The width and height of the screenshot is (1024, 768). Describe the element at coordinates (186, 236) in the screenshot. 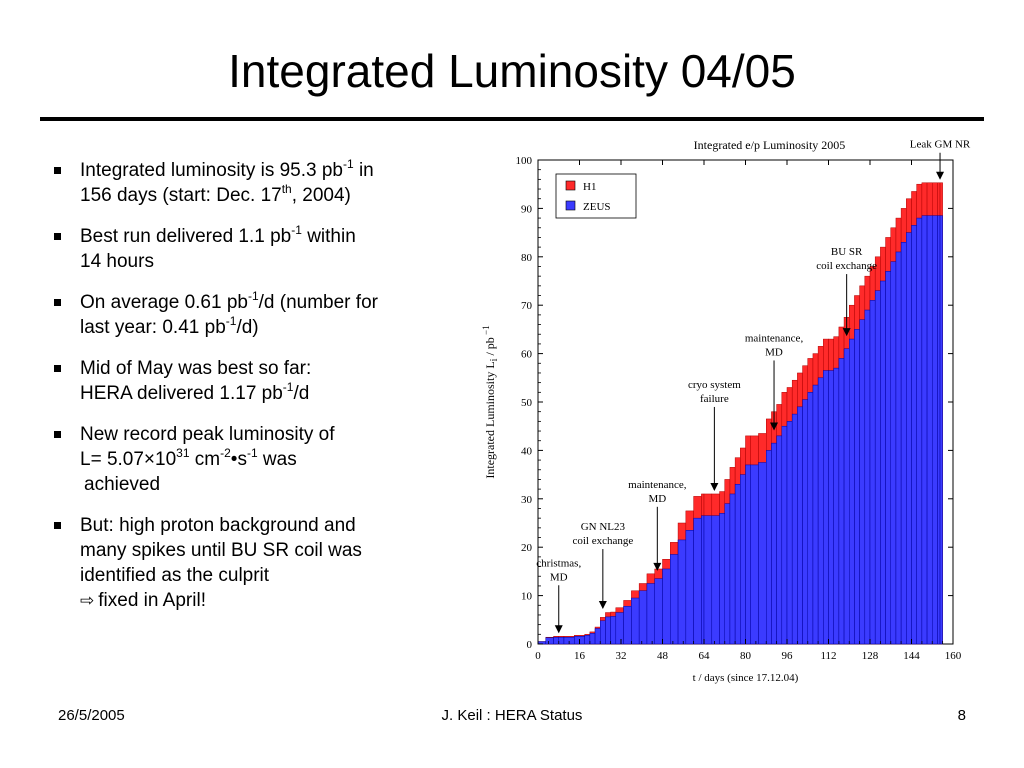

I see `bullet-text: Best run delivered 1.1 pb` at that location.